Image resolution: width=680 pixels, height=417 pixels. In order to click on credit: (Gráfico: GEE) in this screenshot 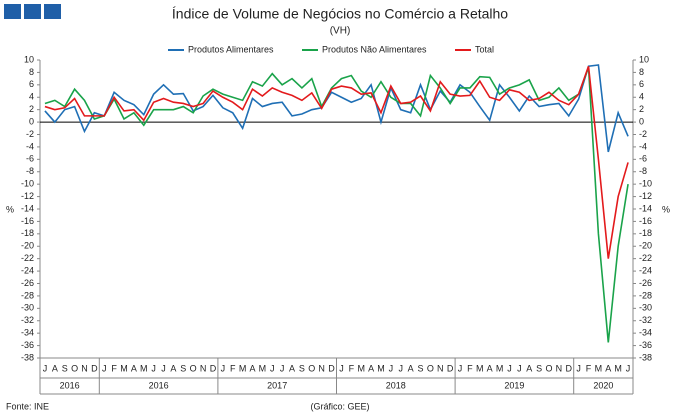, I will do `click(339, 406)`.